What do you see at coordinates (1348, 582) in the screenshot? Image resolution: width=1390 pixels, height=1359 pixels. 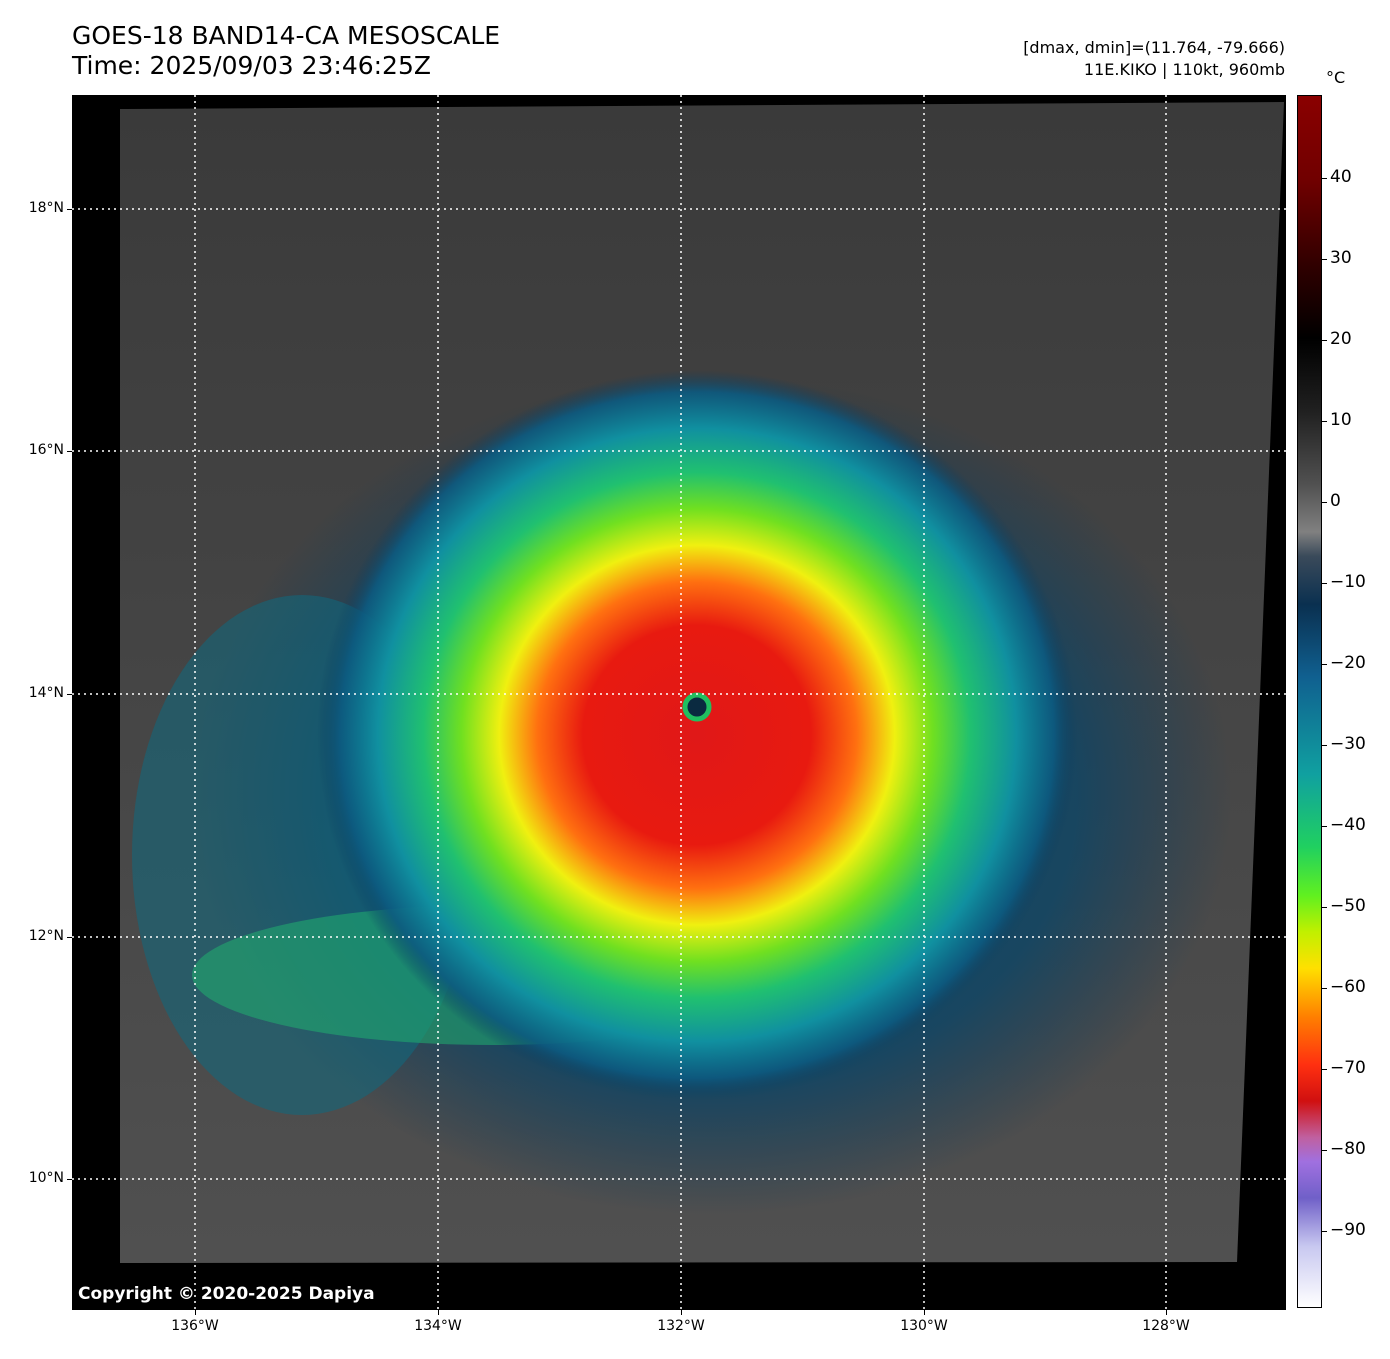 I see `colorbar-label: −10` at bounding box center [1348, 582].